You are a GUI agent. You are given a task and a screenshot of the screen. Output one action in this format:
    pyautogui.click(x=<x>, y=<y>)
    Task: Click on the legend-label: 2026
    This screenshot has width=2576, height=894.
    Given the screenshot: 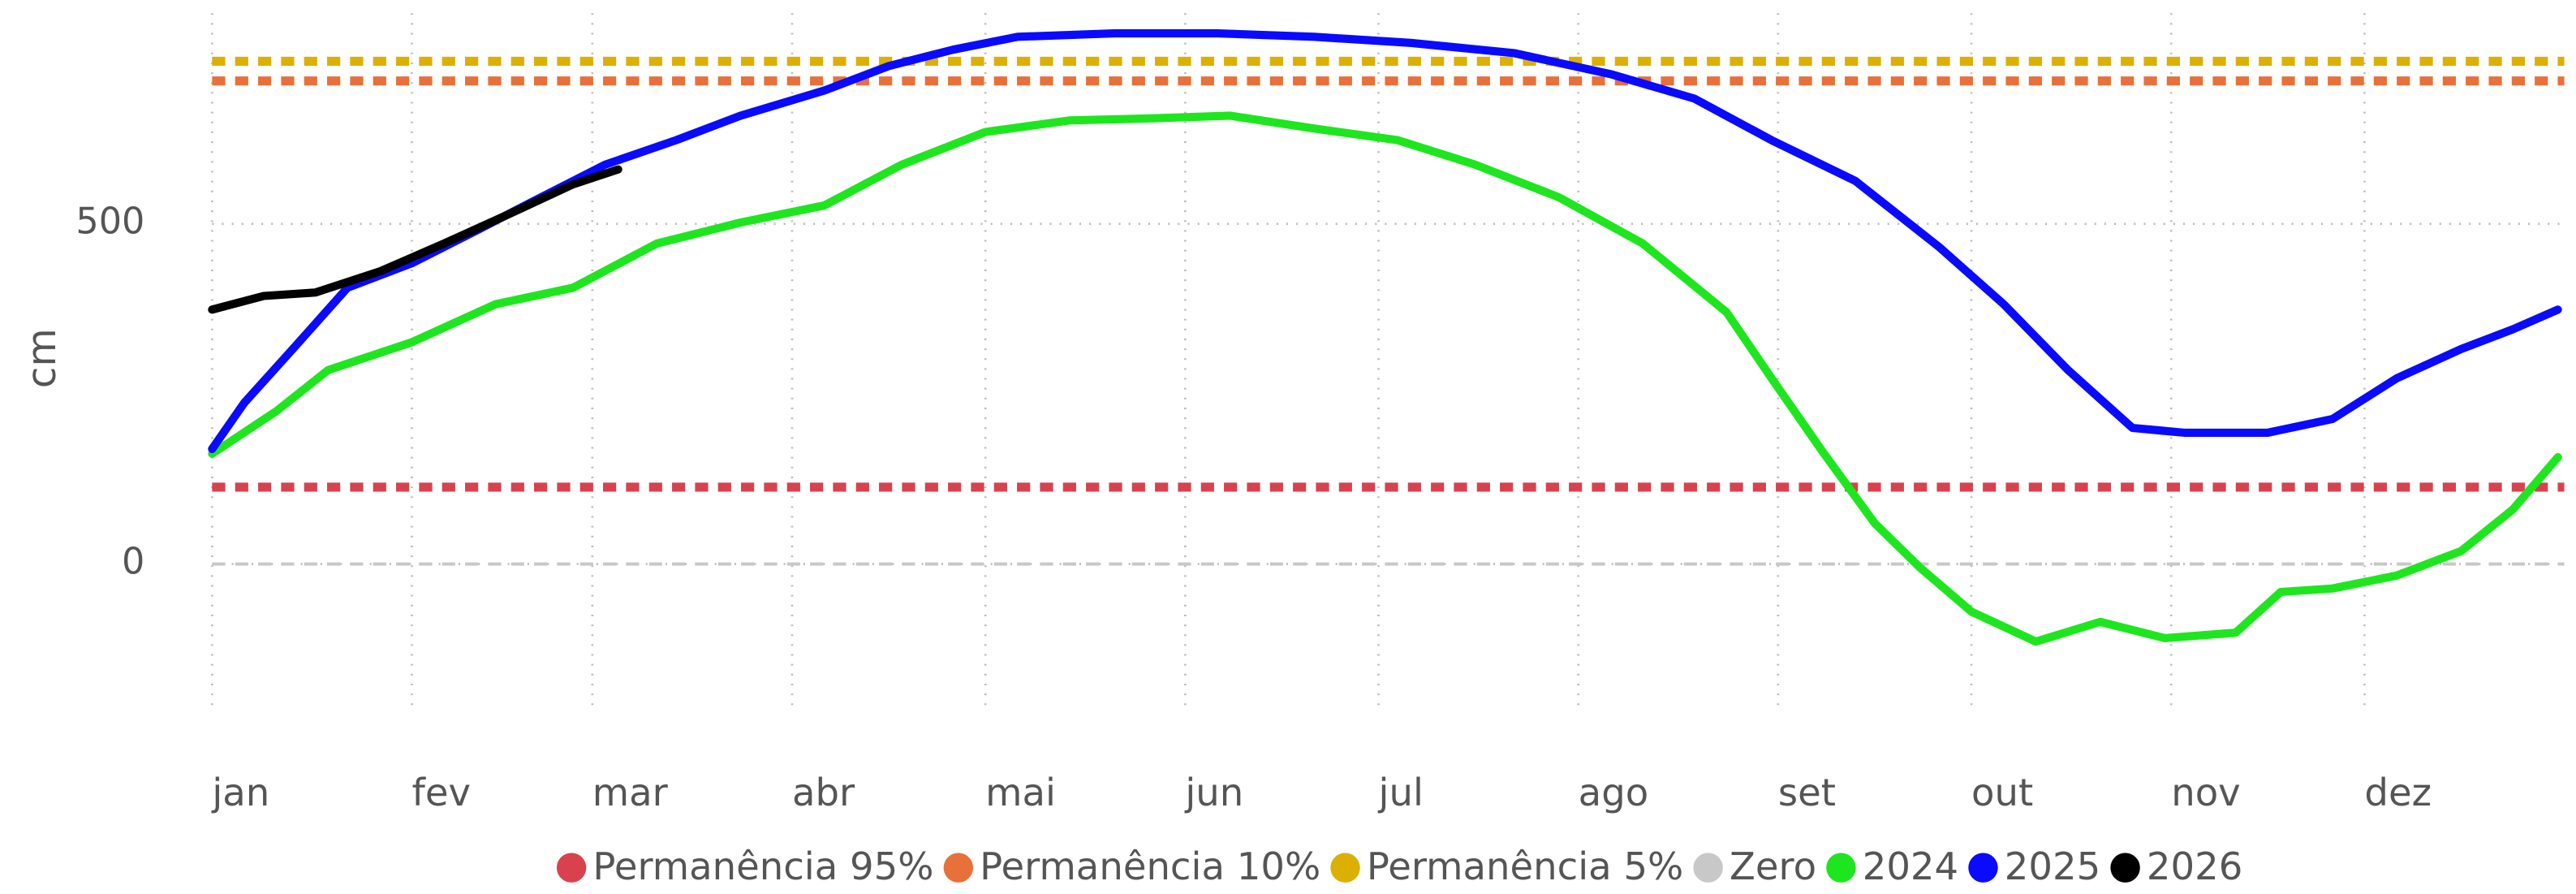 What is the action you would take?
    pyautogui.click(x=2194, y=866)
    